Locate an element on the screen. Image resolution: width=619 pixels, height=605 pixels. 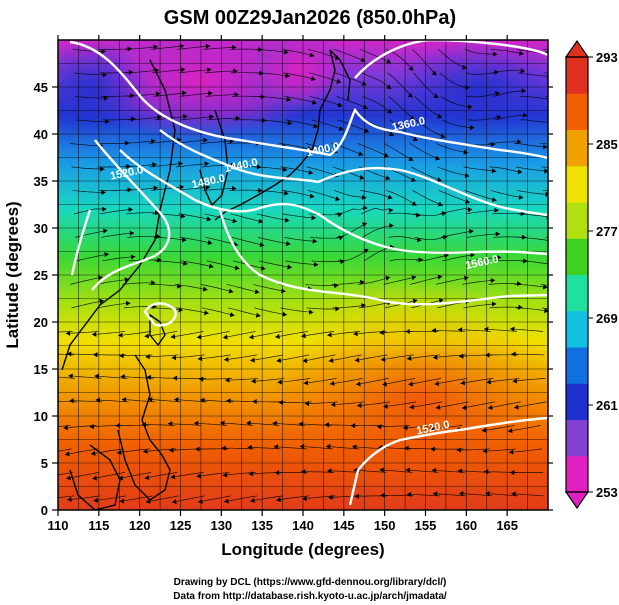
x-tick-label: 150 is located at coordinates (385, 525).